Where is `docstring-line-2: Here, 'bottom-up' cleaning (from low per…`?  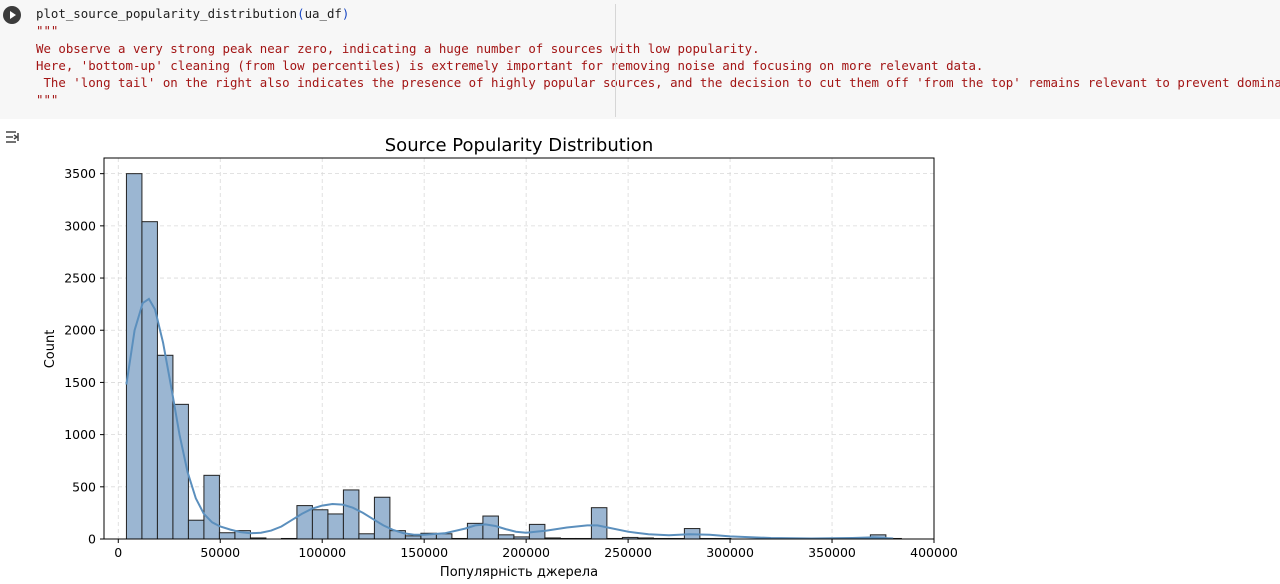 docstring-line-2: Here, 'bottom-up' cleaning (from low per… is located at coordinates (510, 65).